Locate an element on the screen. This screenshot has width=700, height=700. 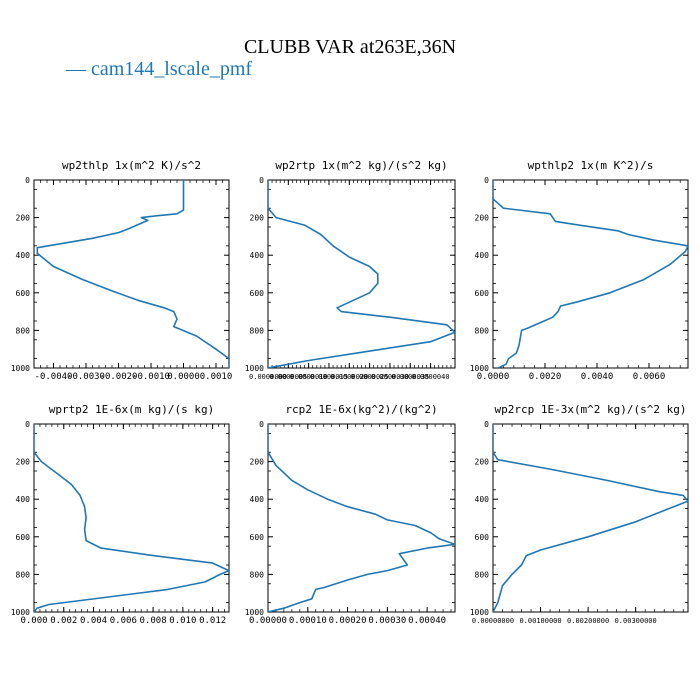
x-tick-label: -0.0040 is located at coordinates (54, 377).